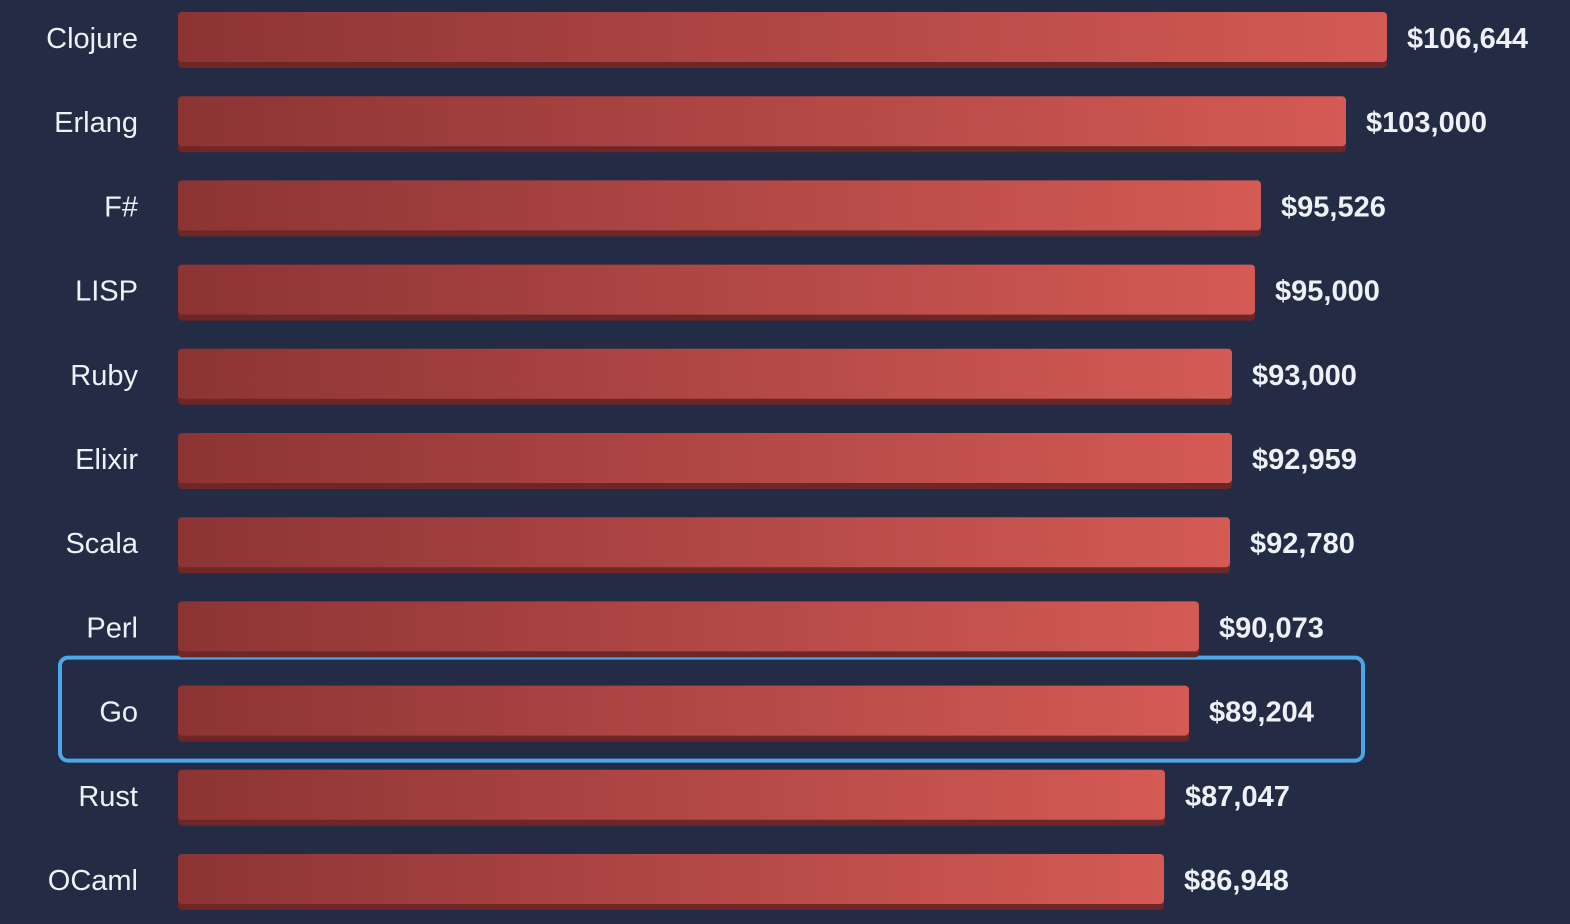 This screenshot has height=924, width=1570. What do you see at coordinates (782, 37) in the screenshot?
I see `bar-clojure` at bounding box center [782, 37].